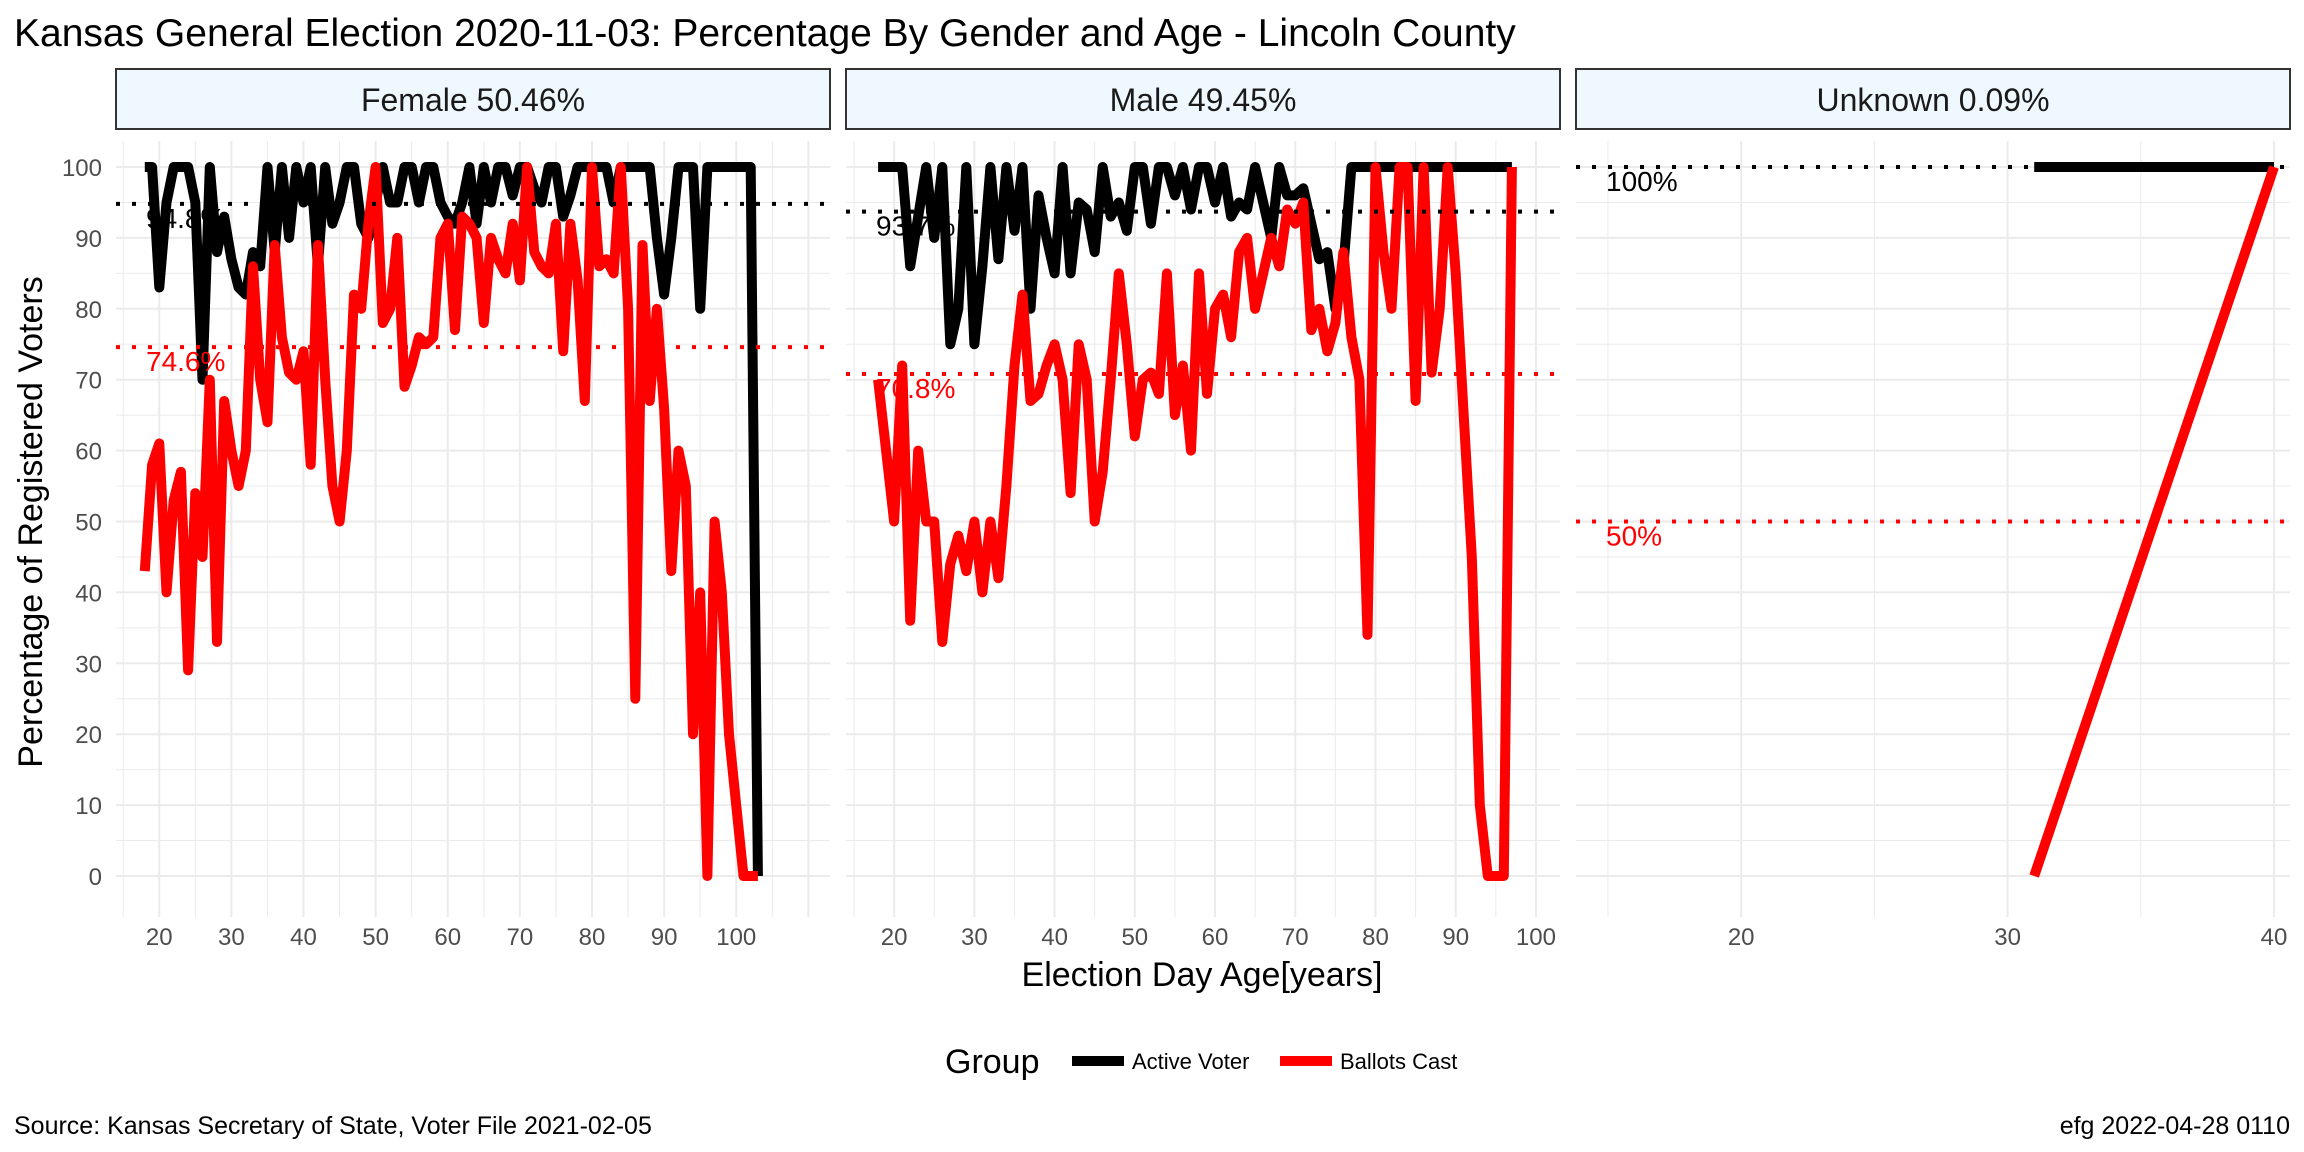 Image resolution: width=2304 pixels, height=1152 pixels. Describe the element at coordinates (88, 239) in the screenshot. I see `y-tick-label-90: 90` at that location.